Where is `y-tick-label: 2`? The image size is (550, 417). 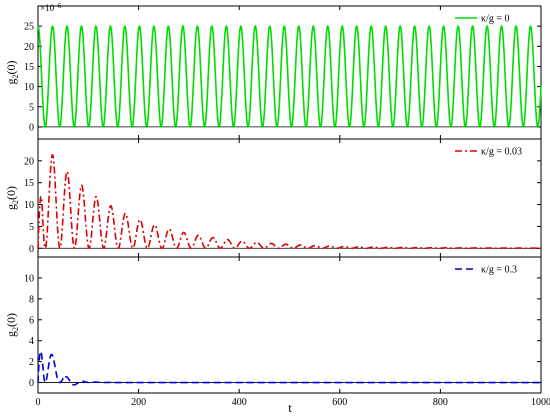 y-tick-label: 2 is located at coordinates (31, 362).